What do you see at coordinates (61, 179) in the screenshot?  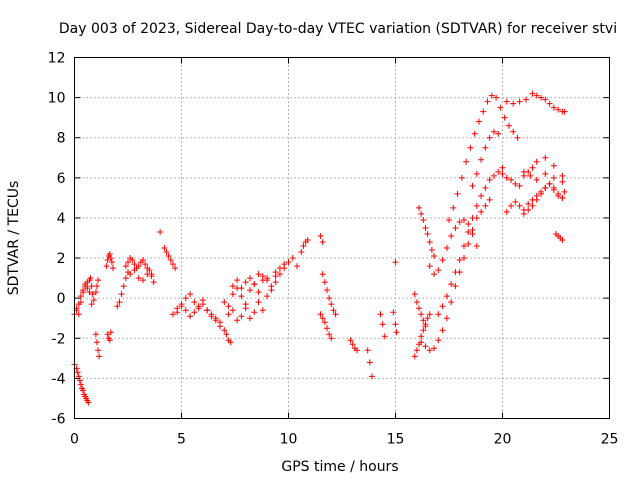 I see `y-tick-label: 6` at bounding box center [61, 179].